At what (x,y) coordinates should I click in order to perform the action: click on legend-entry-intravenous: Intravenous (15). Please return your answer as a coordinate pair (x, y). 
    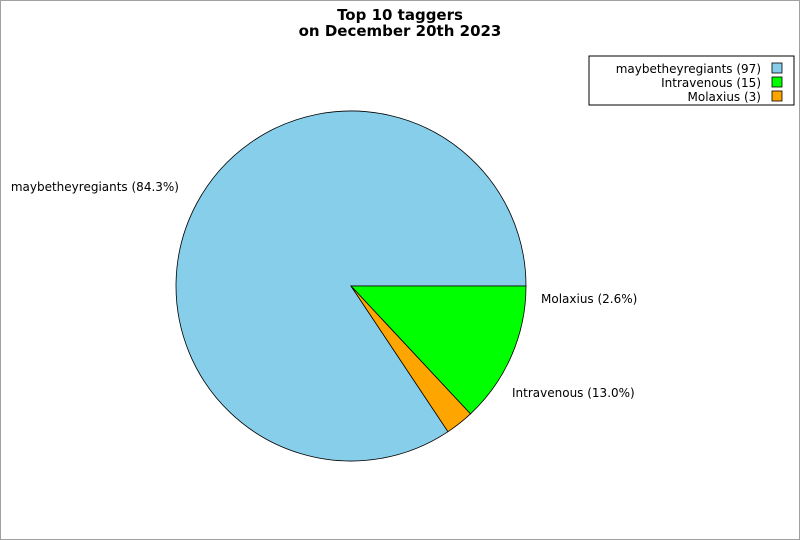
    Looking at the image, I should click on (711, 83).